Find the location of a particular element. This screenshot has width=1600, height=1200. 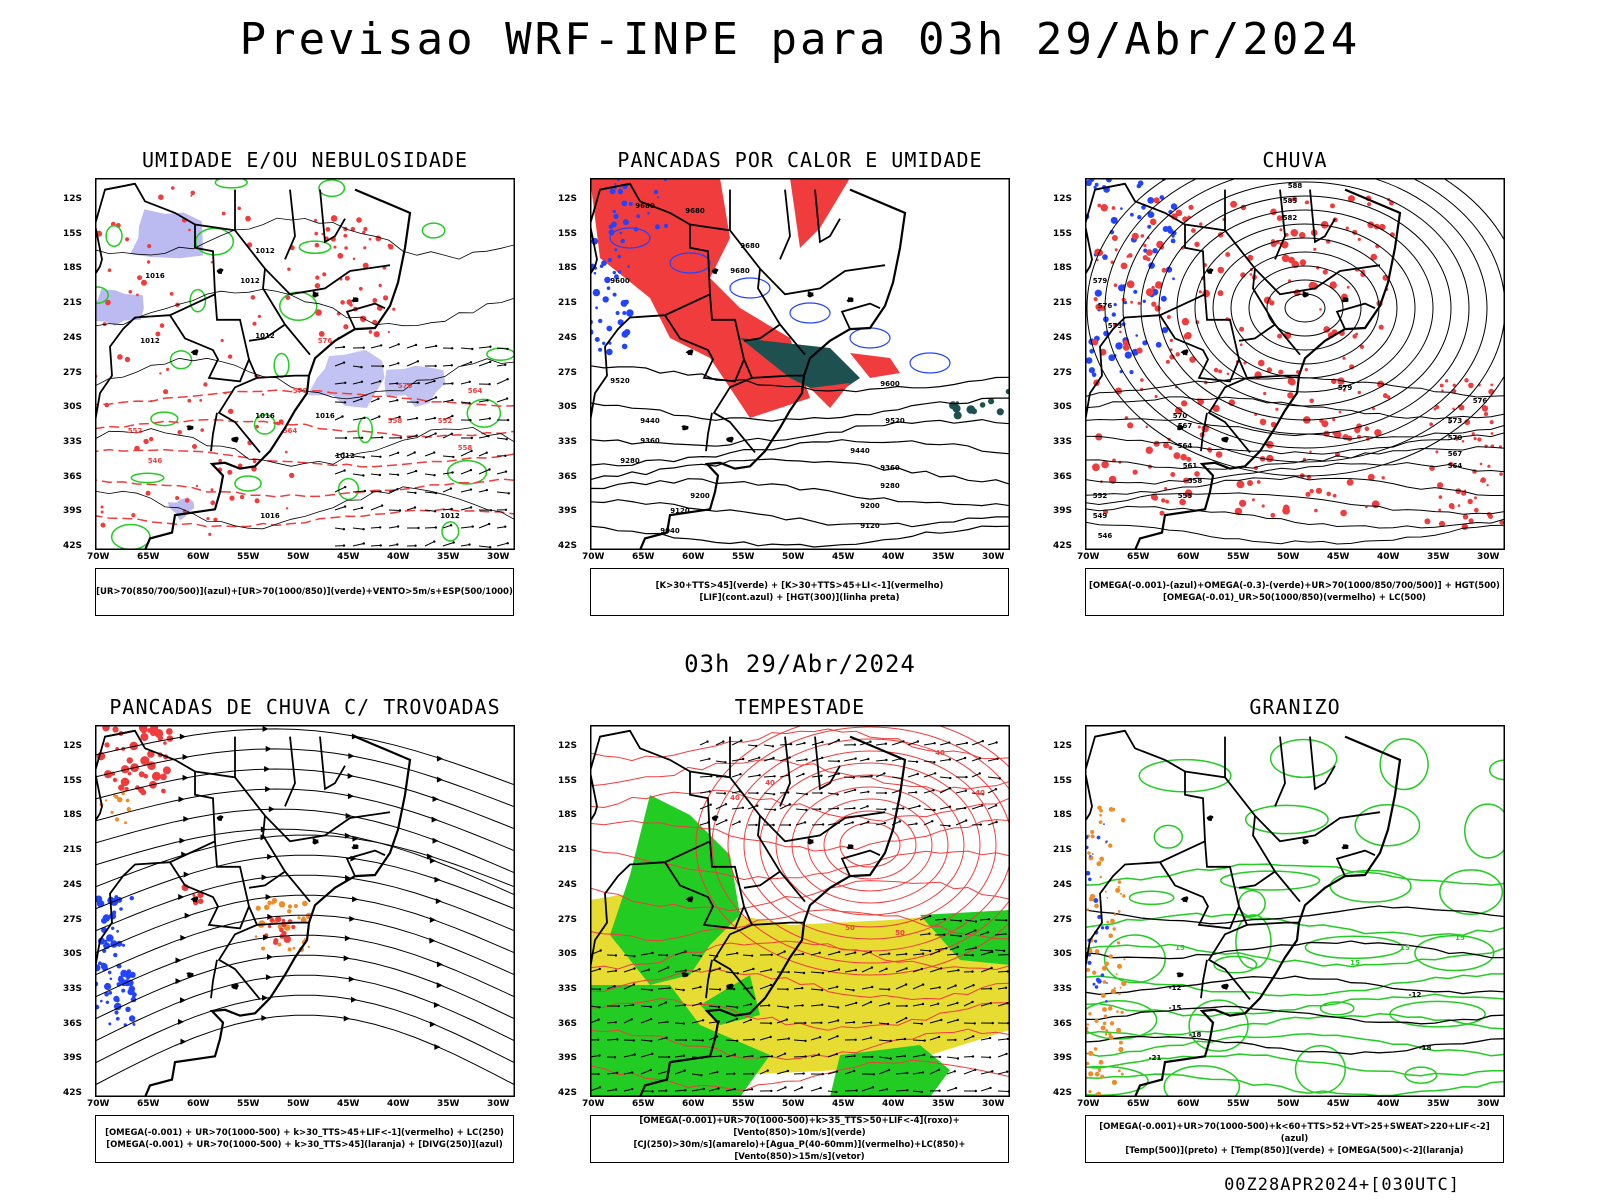

contour-label: 570 is located at coordinates (300, 391).